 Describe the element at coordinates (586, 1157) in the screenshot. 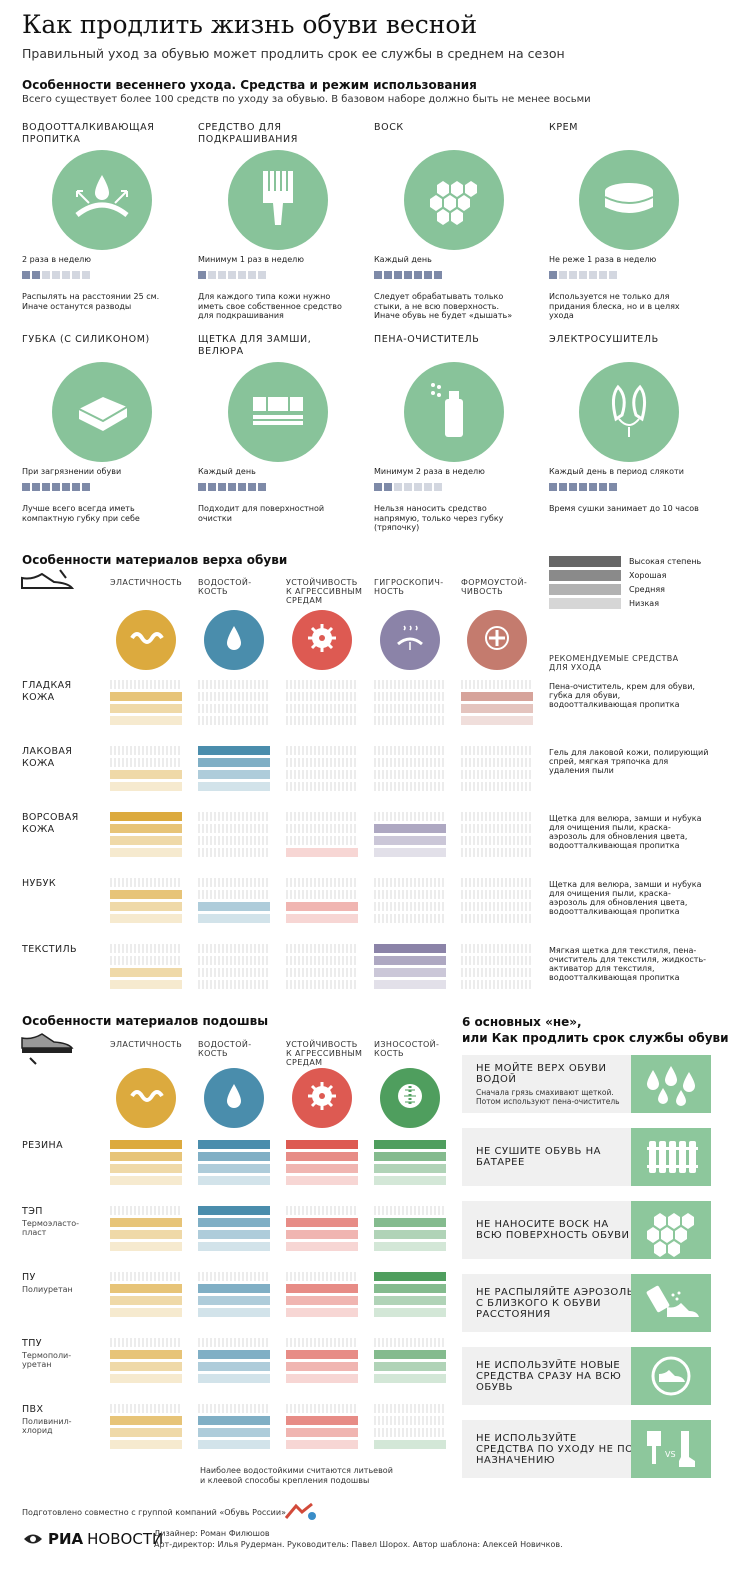

I see `not-rule-card: Не сушите обувь на батарее` at that location.